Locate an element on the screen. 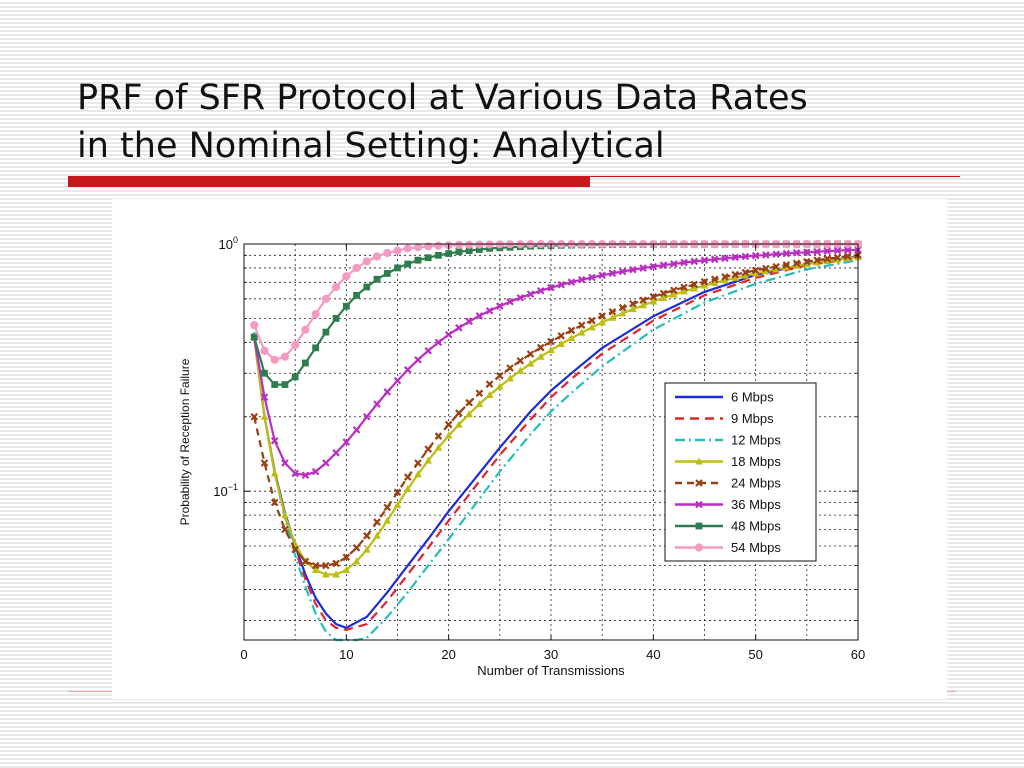 The image size is (1024, 768). legend-label: 12 Mbps is located at coordinates (756, 440).